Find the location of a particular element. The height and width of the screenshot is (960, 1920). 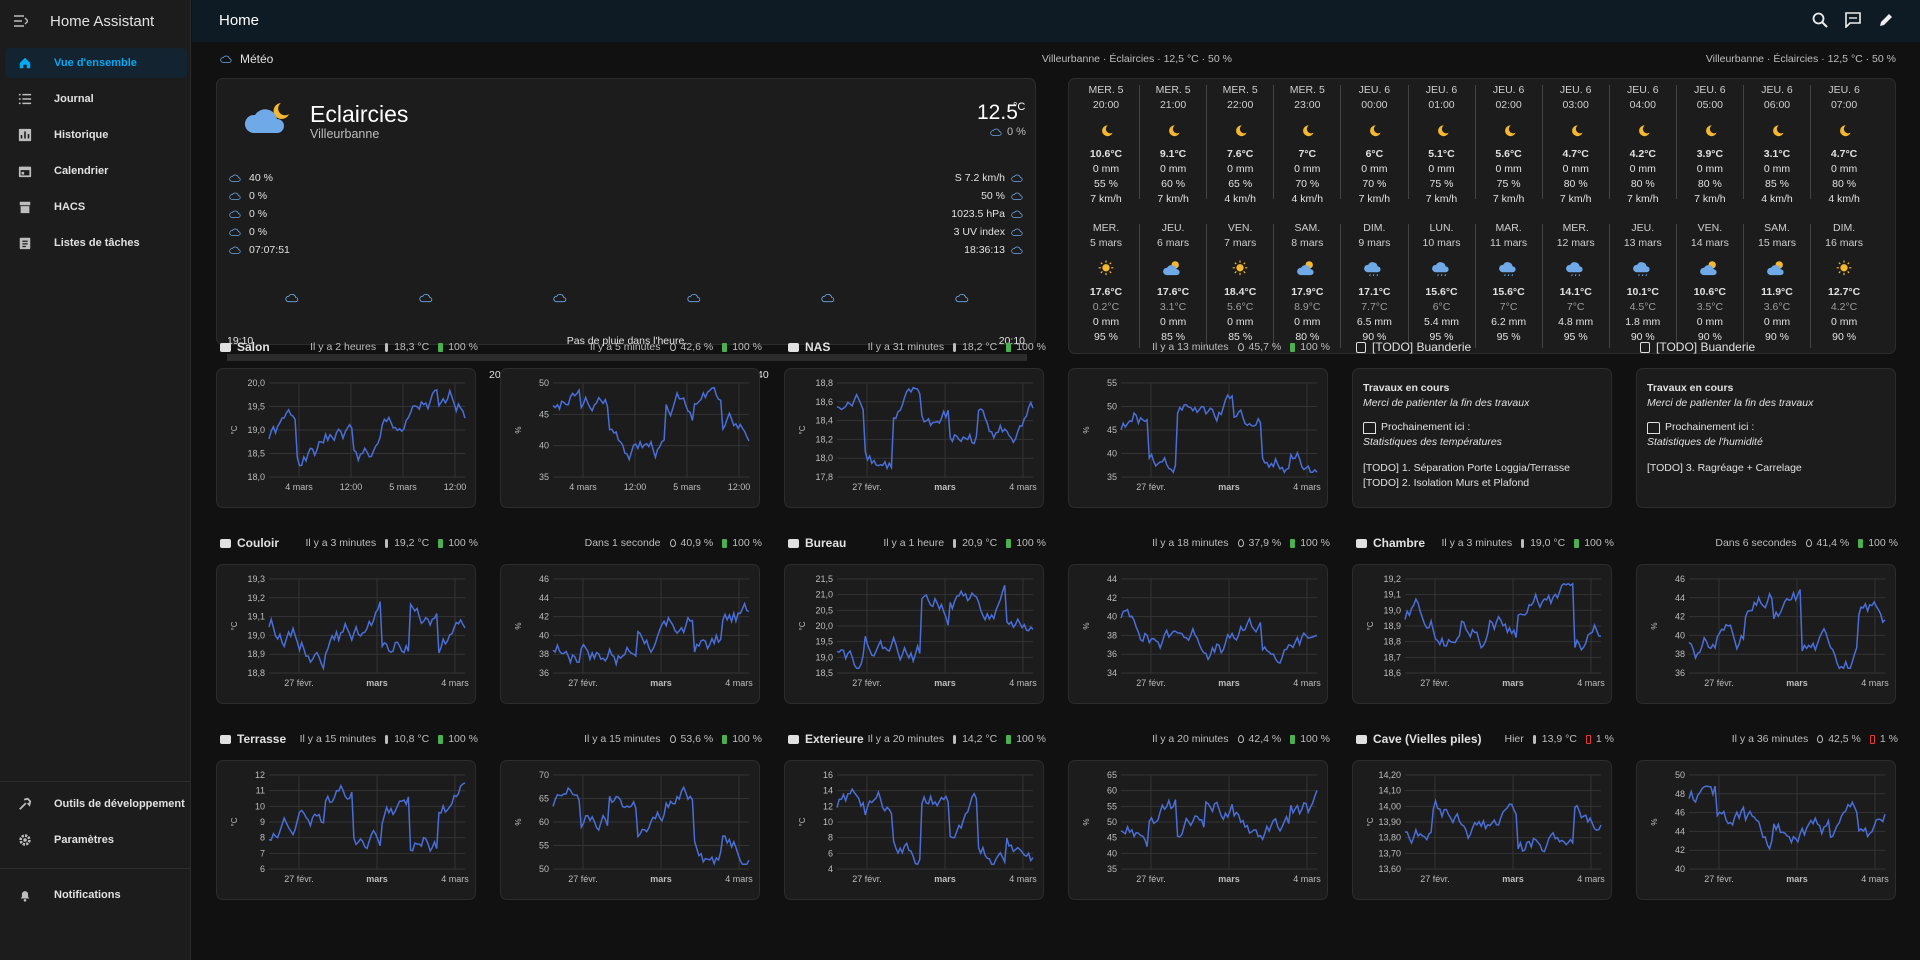

humidity-history-chart: 50 45 40 35 4 mars 12:00 5 mars 12:00% is located at coordinates (630, 438).